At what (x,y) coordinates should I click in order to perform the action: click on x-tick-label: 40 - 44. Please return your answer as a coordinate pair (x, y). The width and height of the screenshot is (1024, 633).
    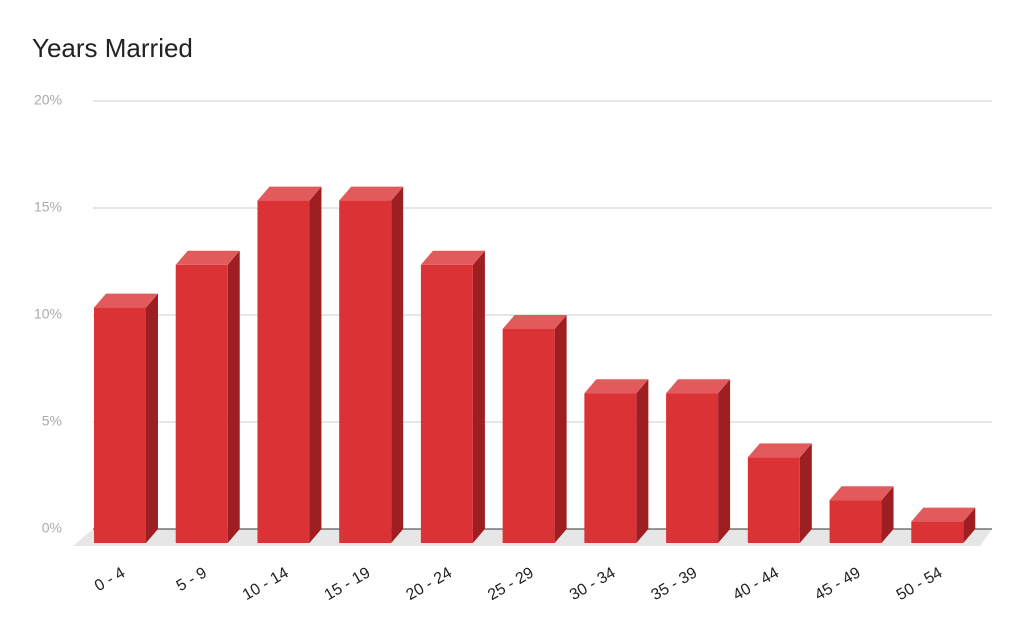
    Looking at the image, I should click on (756, 584).